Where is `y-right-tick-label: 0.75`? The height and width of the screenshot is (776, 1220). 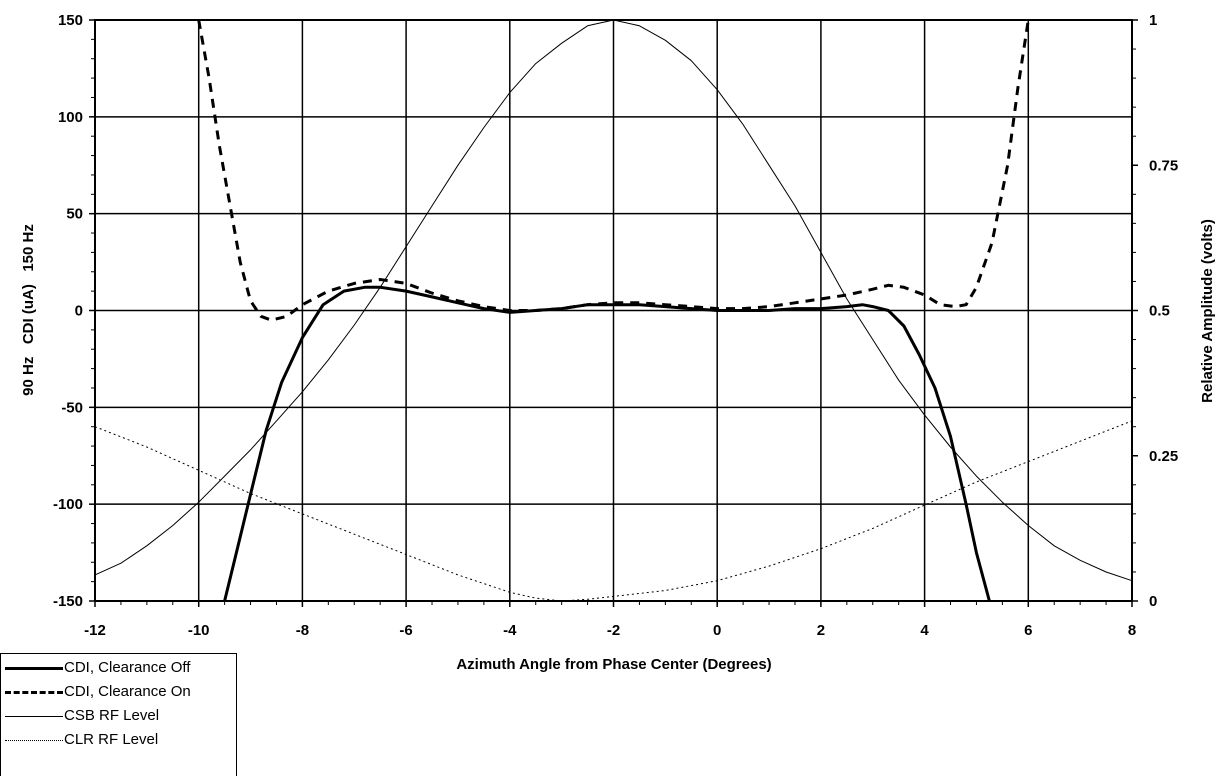
y-right-tick-label: 0.75 is located at coordinates (1163, 165).